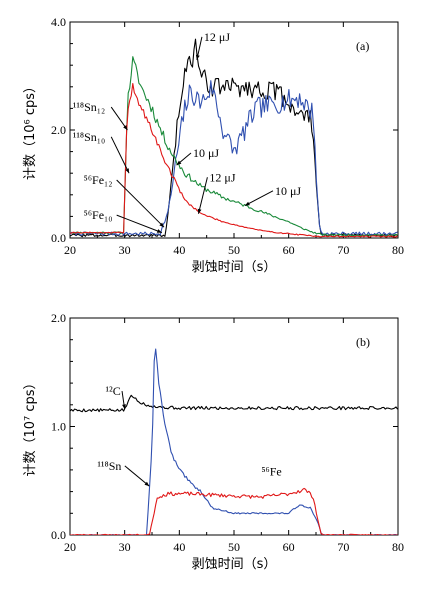 The height and width of the screenshot is (603, 434). Describe the element at coordinates (113, 391) in the screenshot. I see `annotation-label: ¹²C` at that location.